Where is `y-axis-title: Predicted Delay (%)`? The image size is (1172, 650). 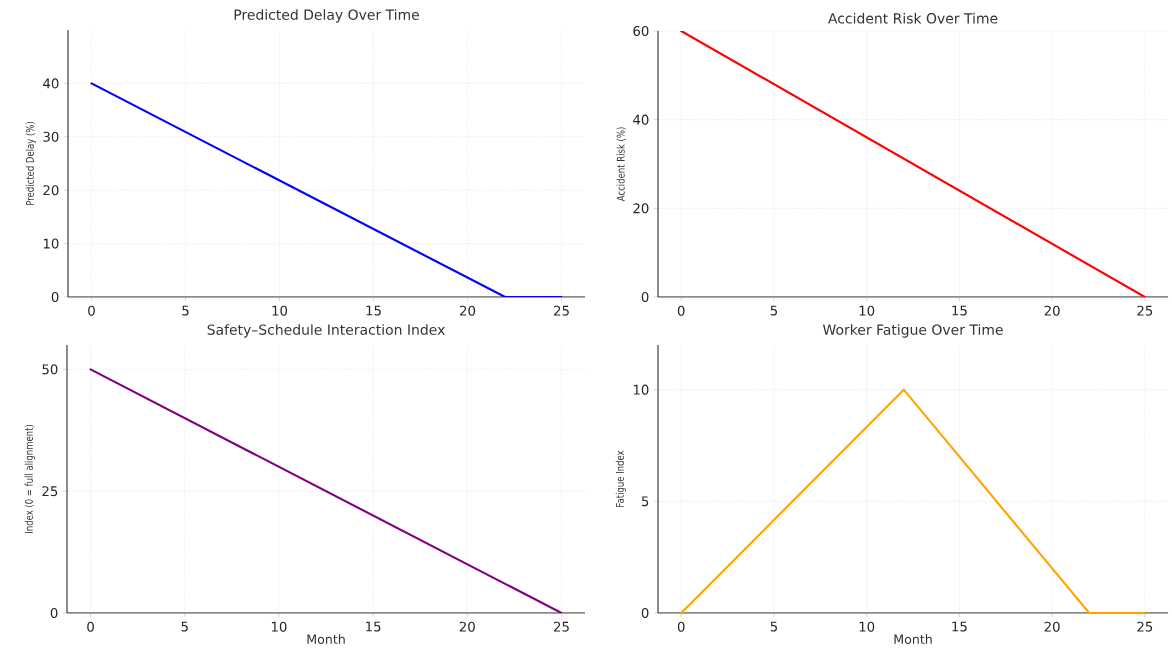 y-axis-title: Predicted Delay (%) is located at coordinates (30, 163).